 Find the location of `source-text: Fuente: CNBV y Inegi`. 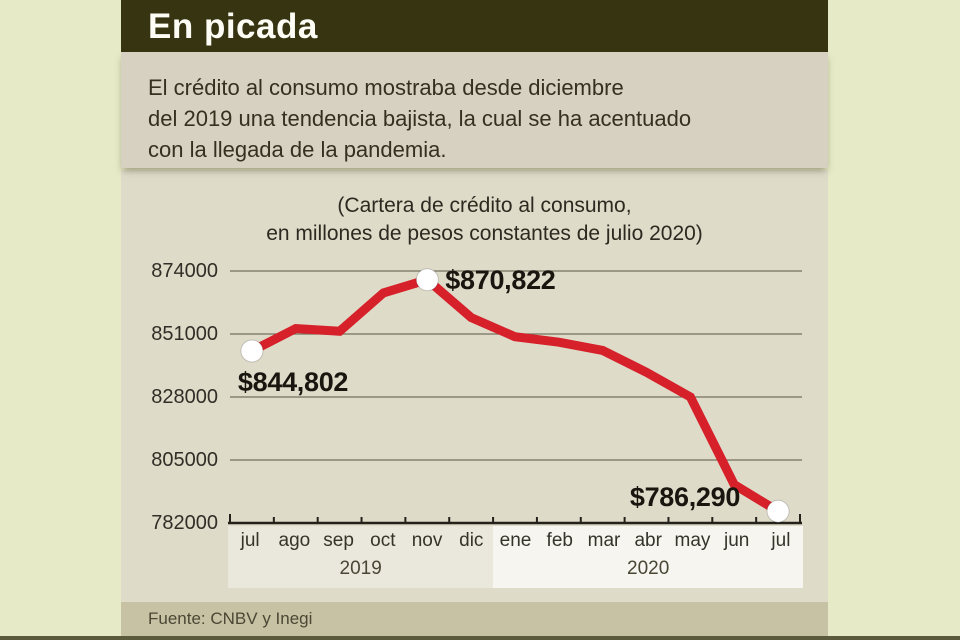

source-text: Fuente: CNBV y Inegi is located at coordinates (230, 618).